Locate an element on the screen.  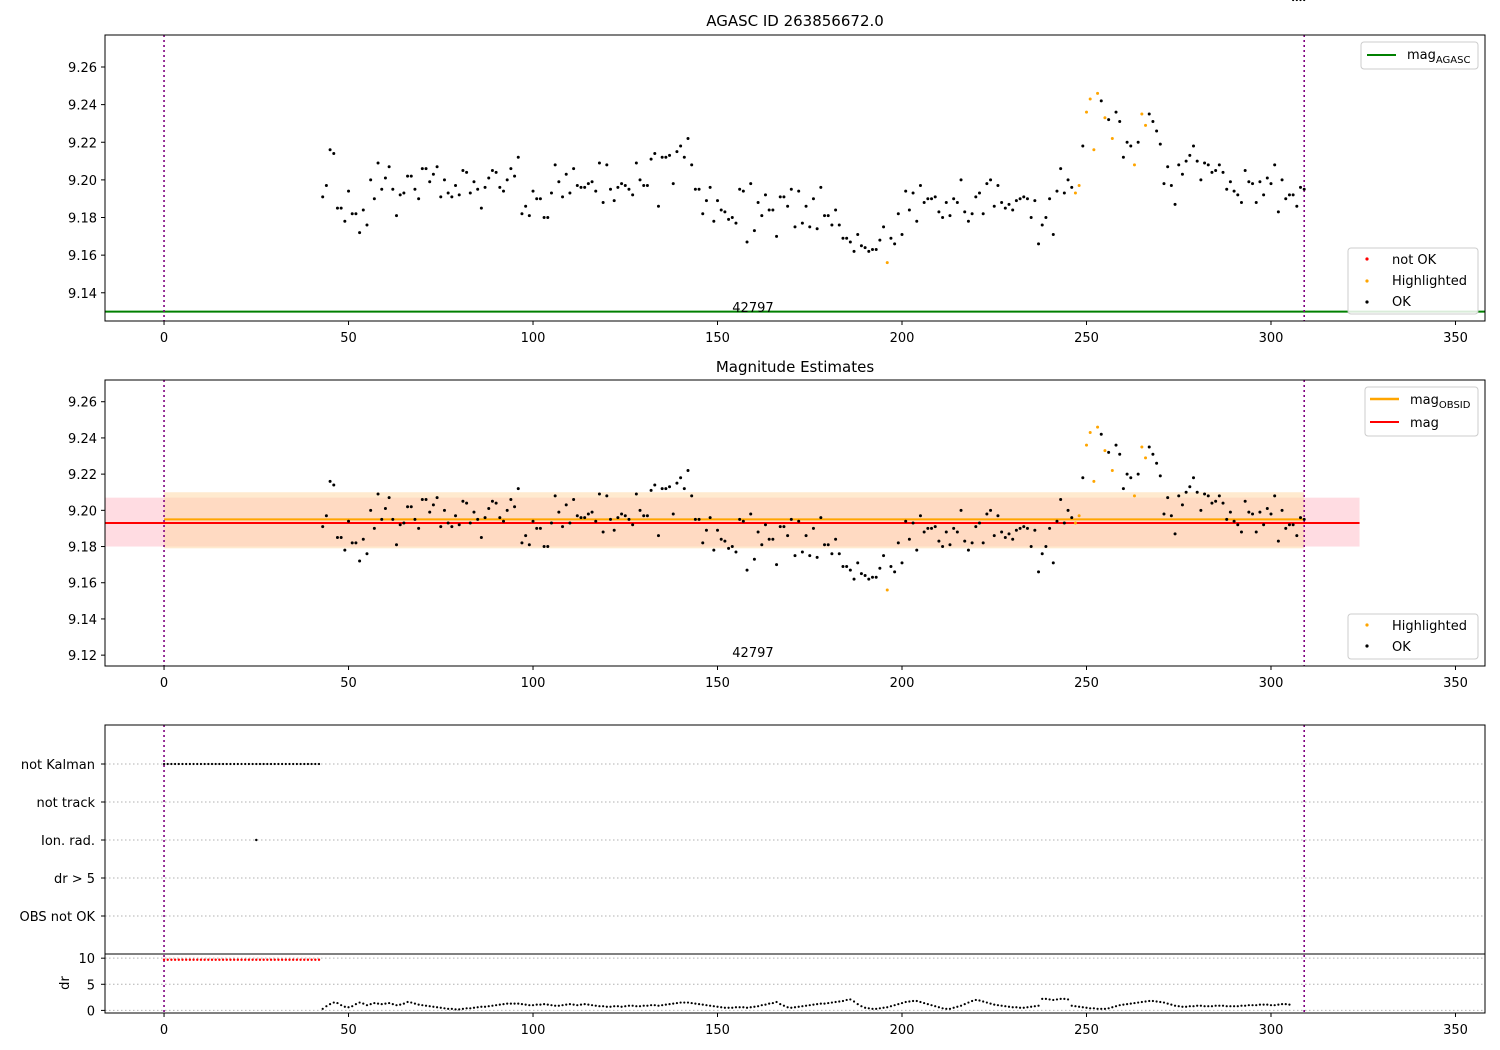
agasc-panel-title: AGASC ID 263856672.0 is located at coordinates (795, 21).